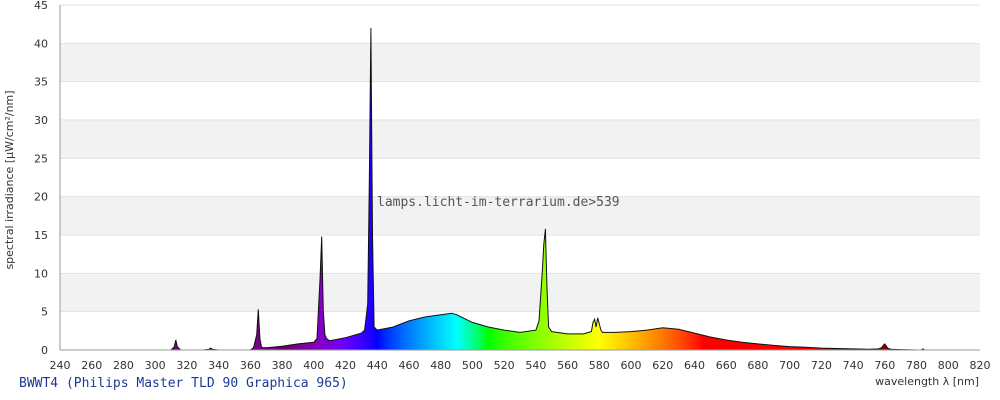 This screenshot has width=1000, height=400. Describe the element at coordinates (313, 365) in the screenshot. I see `x-tick-label: 400` at that location.